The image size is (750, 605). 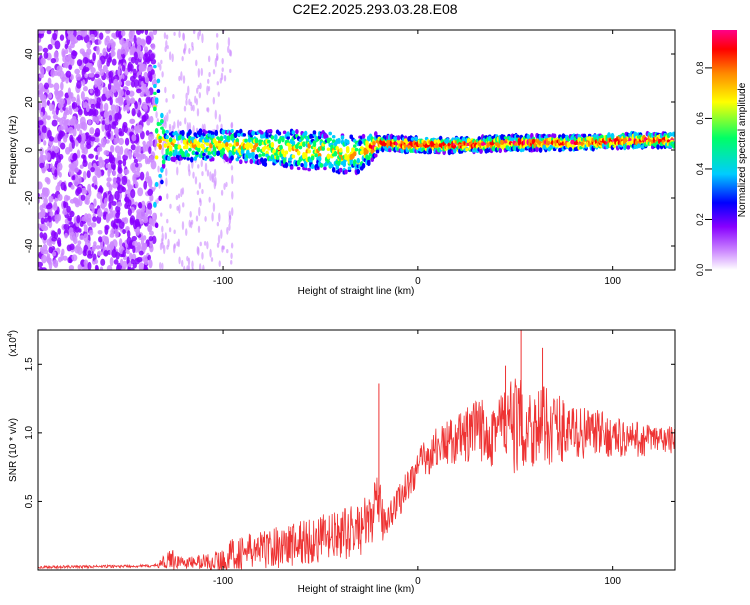 I want to click on y-tick-label: 1.5, so click(x=29, y=364).